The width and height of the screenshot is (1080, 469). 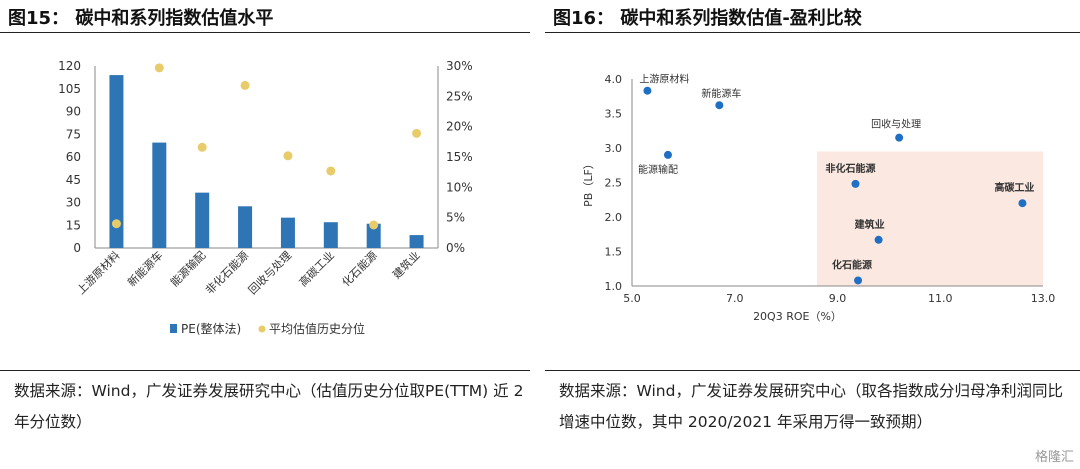 I want to click on right-y-tick-label: 25%, so click(x=459, y=96).